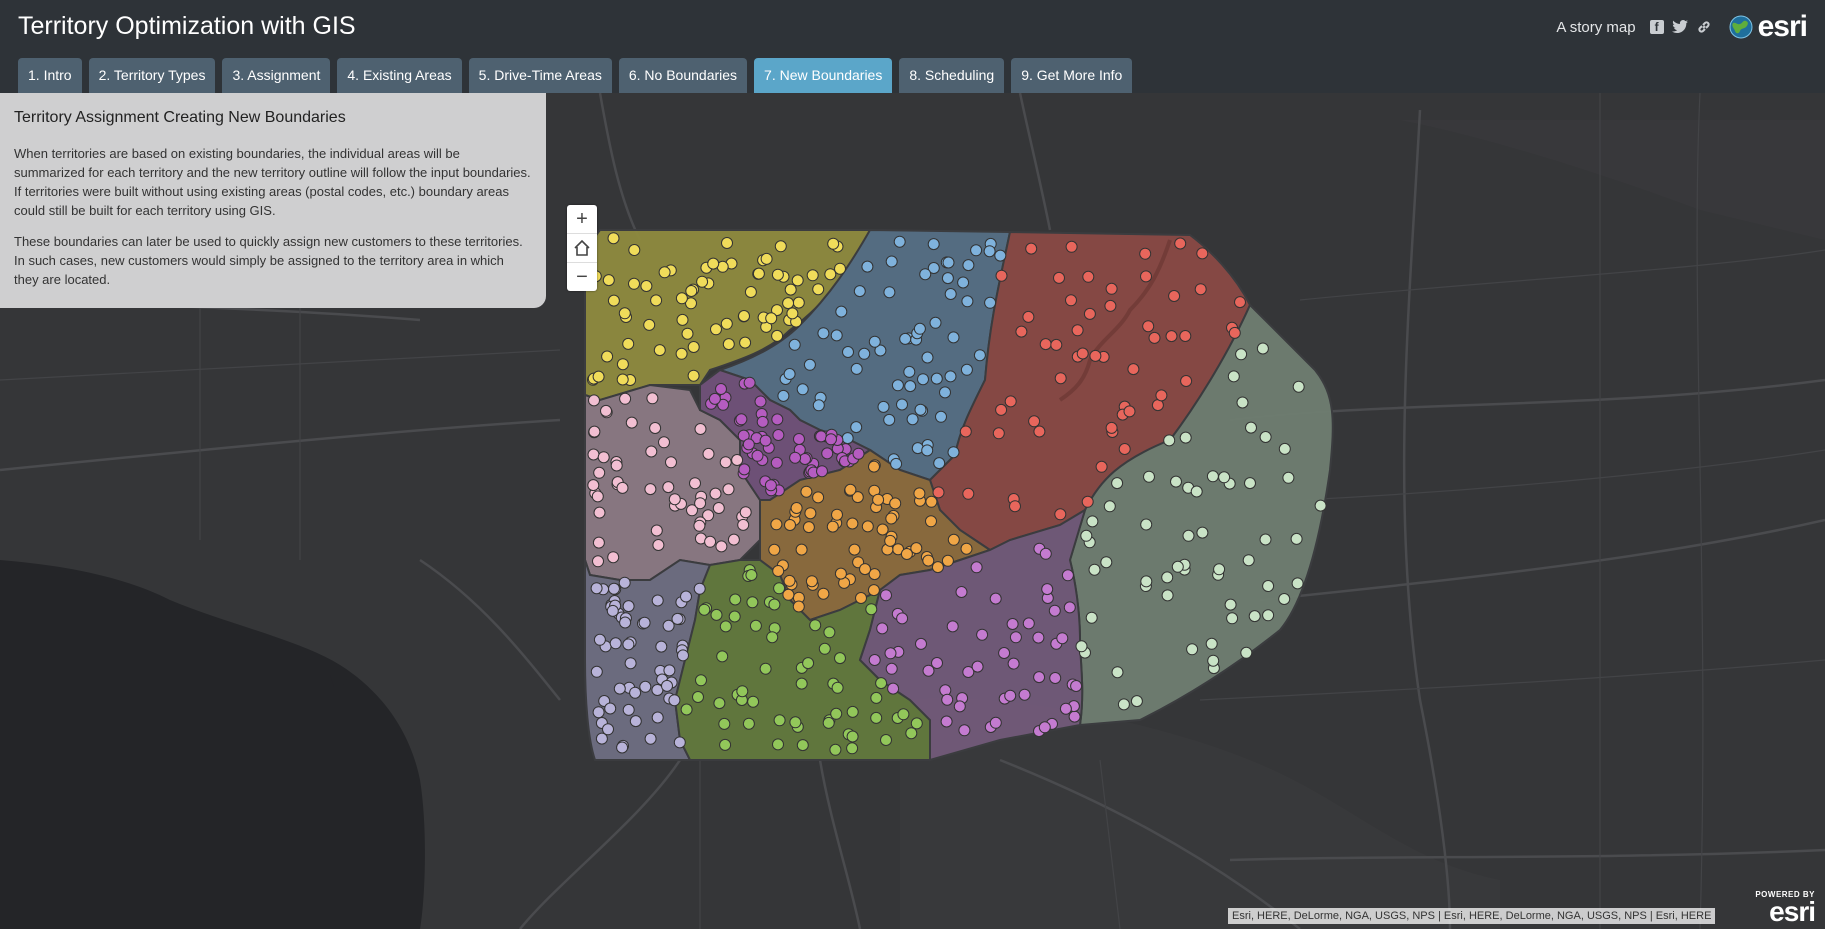  I want to click on tab-no-boundaries: 6. No Boundaries, so click(683, 75).